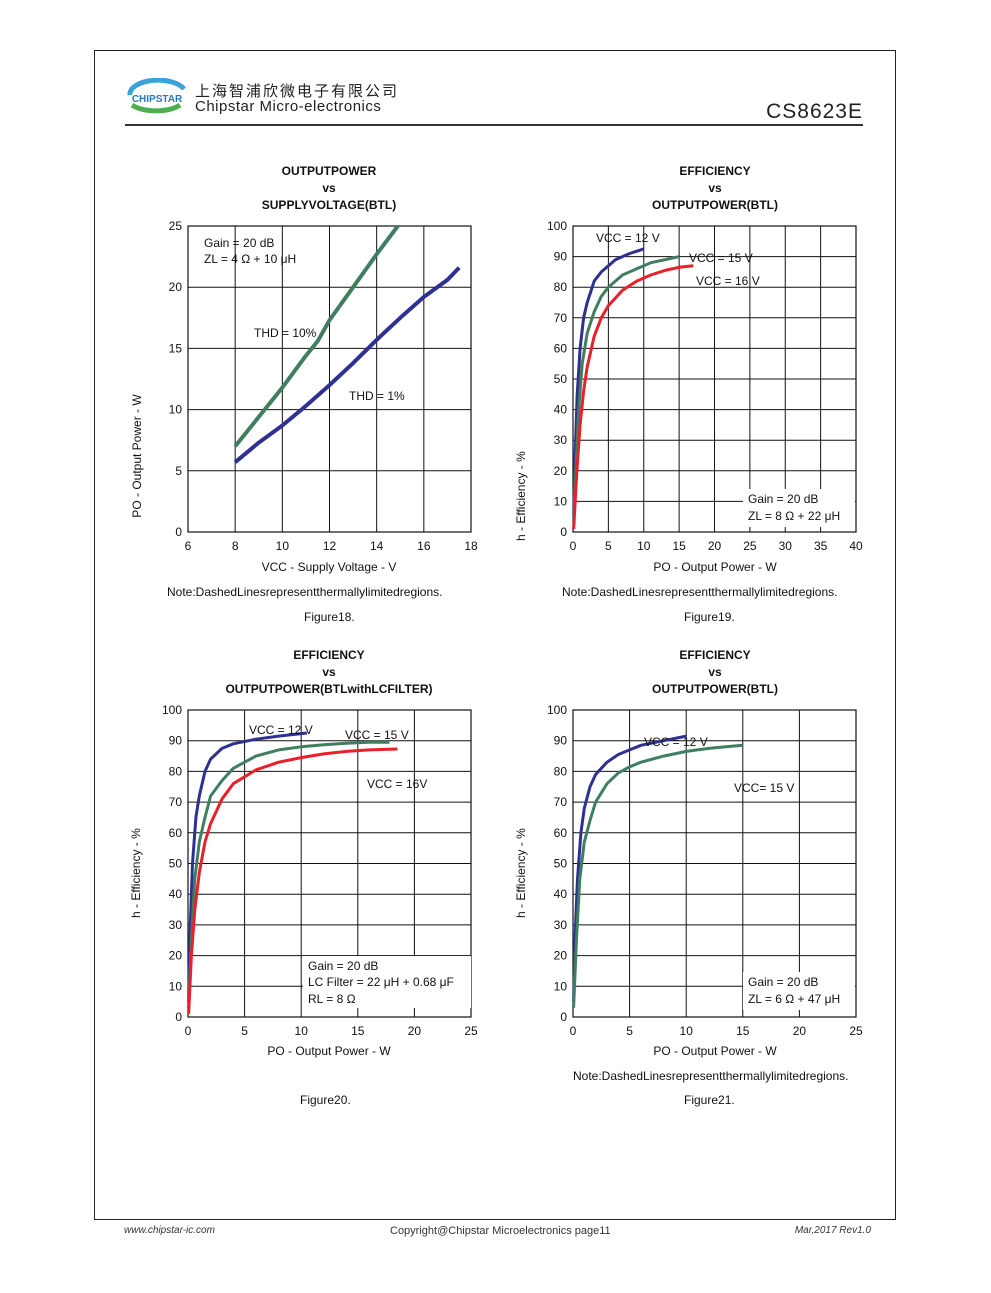 Image resolution: width=991 pixels, height=1293 pixels. Describe the element at coordinates (728, 281) in the screenshot. I see `series-label-vcc16: VCC = 16 V` at that location.